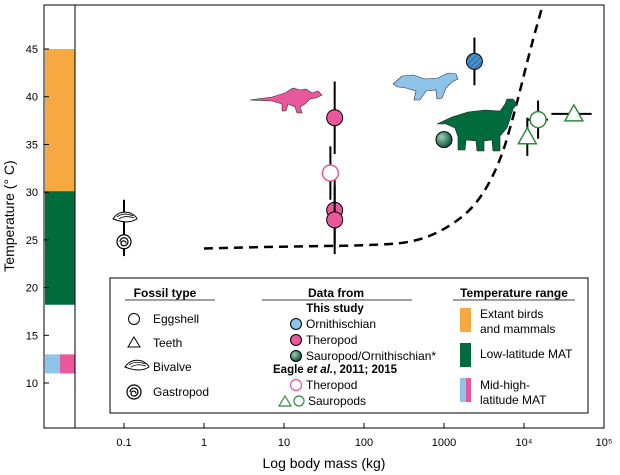  I want to click on legend-mid-high-label-1: Mid-high-, so click(505, 385).